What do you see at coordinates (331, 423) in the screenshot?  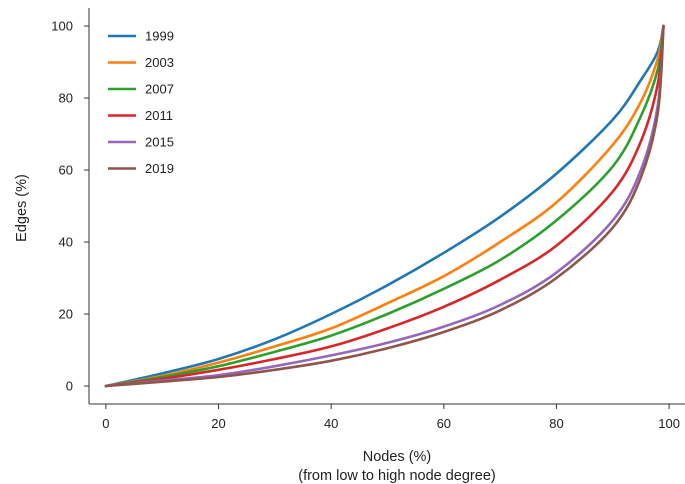 I see `x-tick-label: 40` at bounding box center [331, 423].